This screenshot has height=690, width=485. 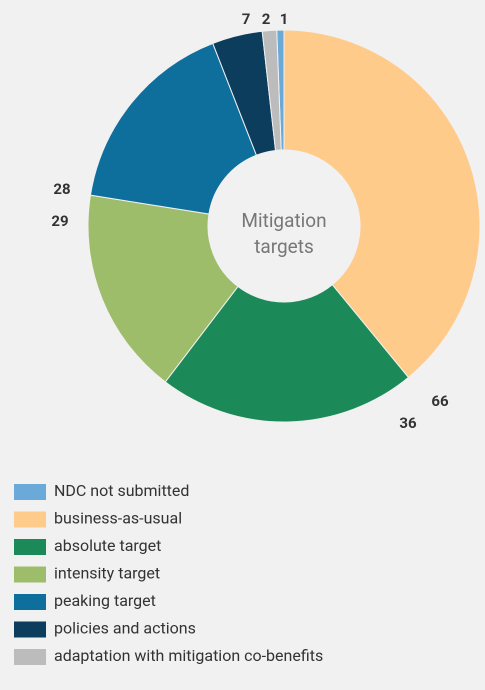 I want to click on value-label: 1, so click(x=284, y=19).